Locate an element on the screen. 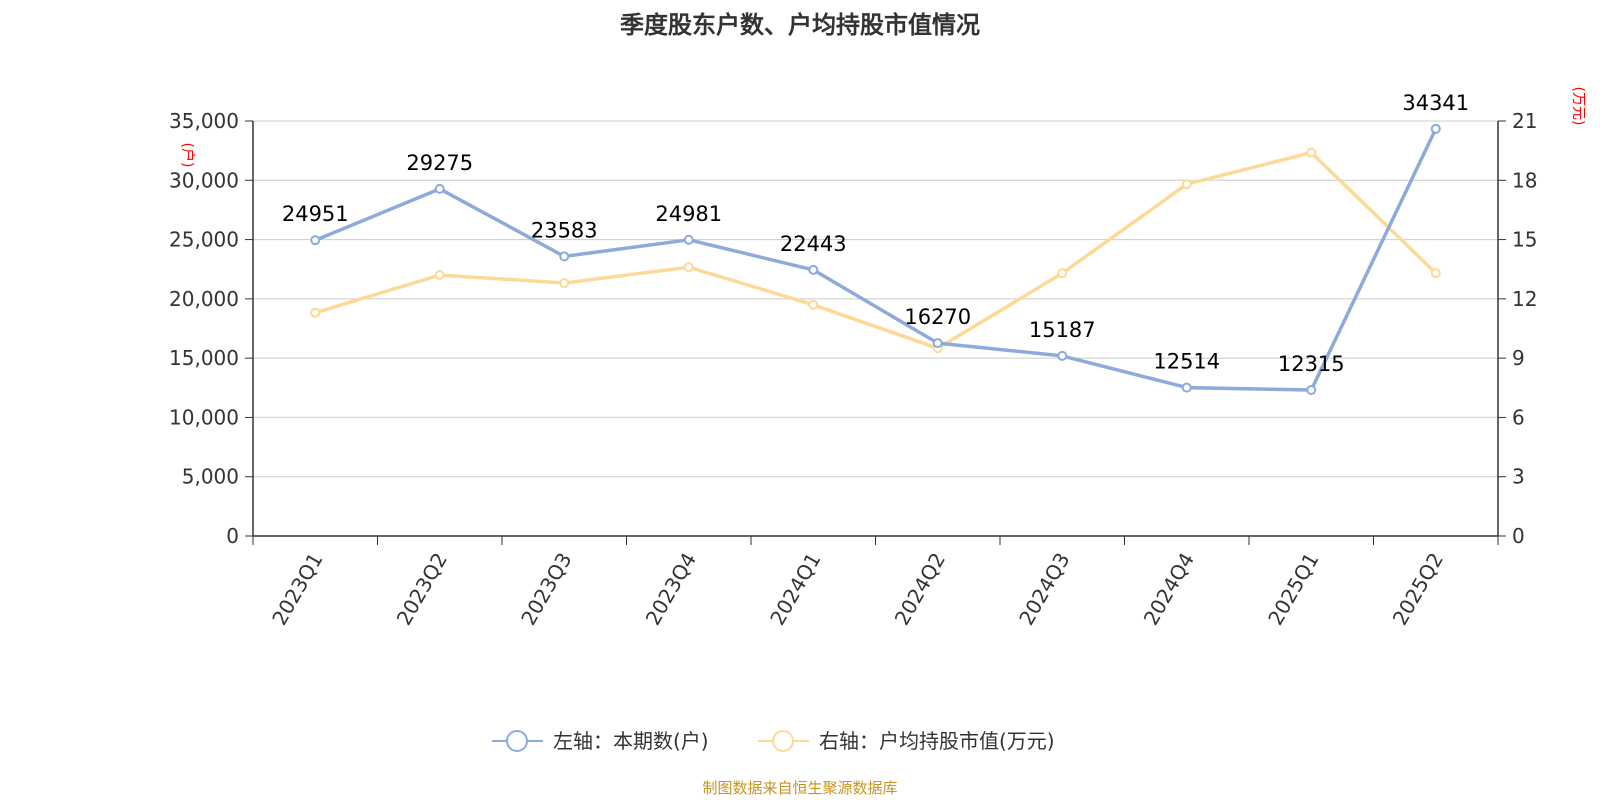 The image size is (1600, 800). right-axis-tick-label: 21 is located at coordinates (1524, 121).